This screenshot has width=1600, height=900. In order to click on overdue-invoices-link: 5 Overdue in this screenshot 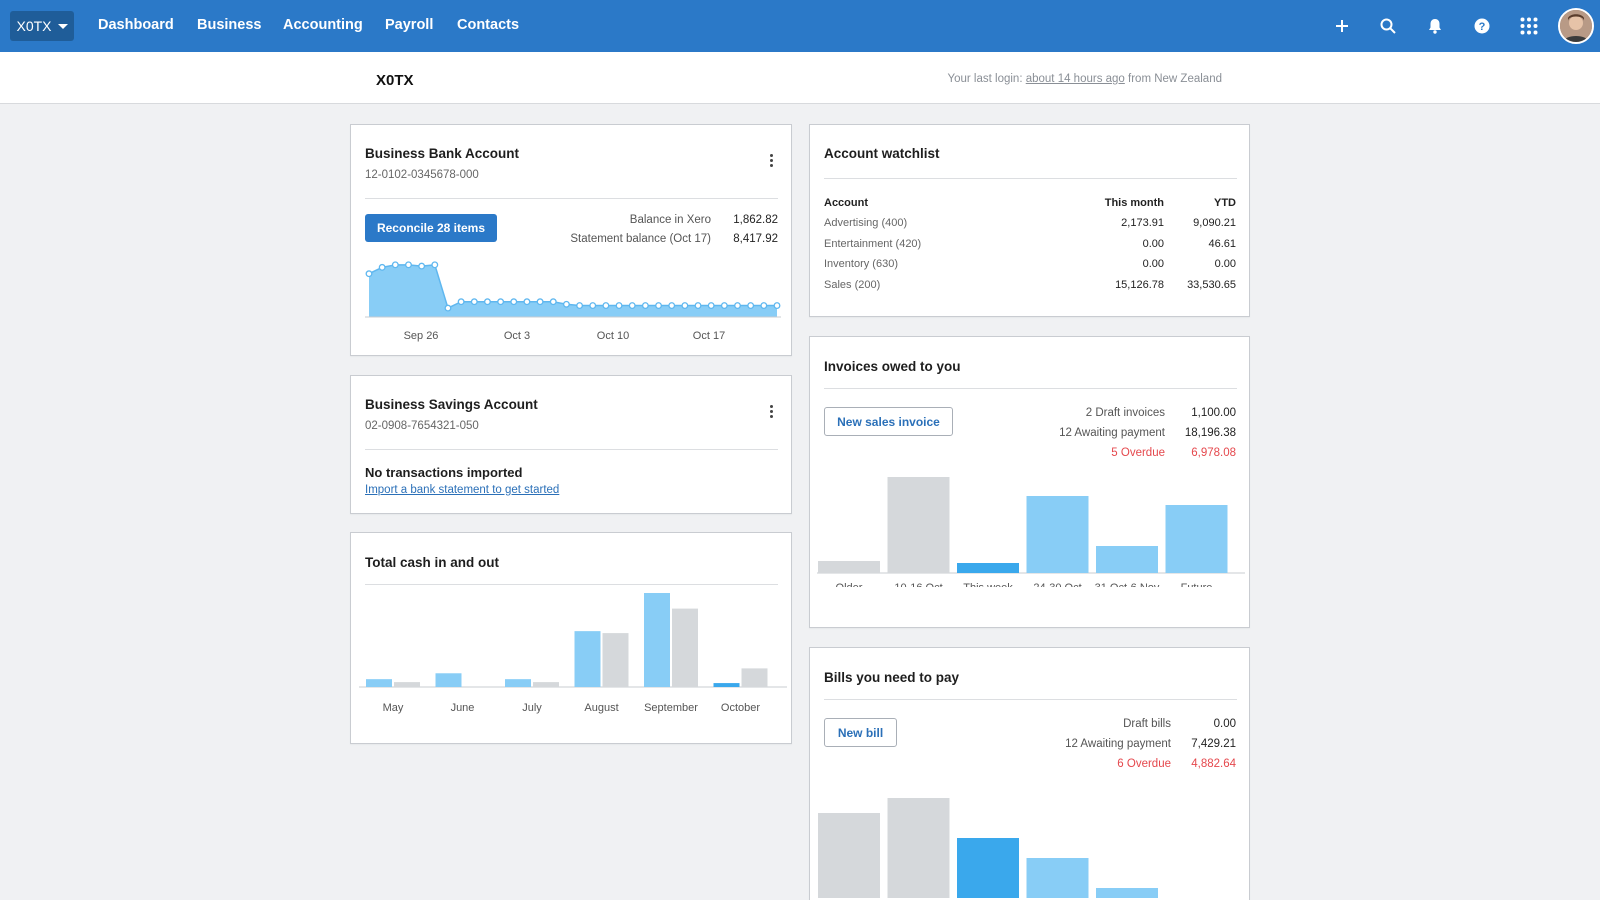, I will do `click(1138, 453)`.